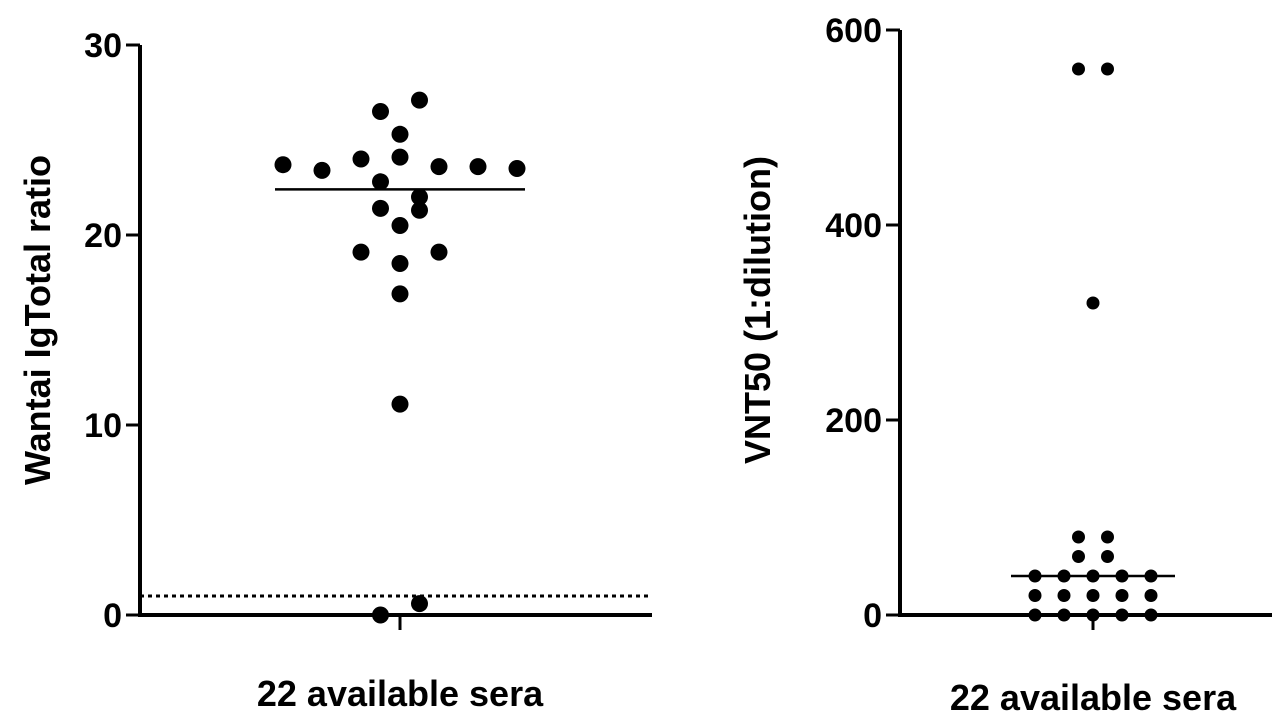 Image resolution: width=1286 pixels, height=717 pixels. I want to click on y-tick-label-wantai-2: 20, so click(103, 236).